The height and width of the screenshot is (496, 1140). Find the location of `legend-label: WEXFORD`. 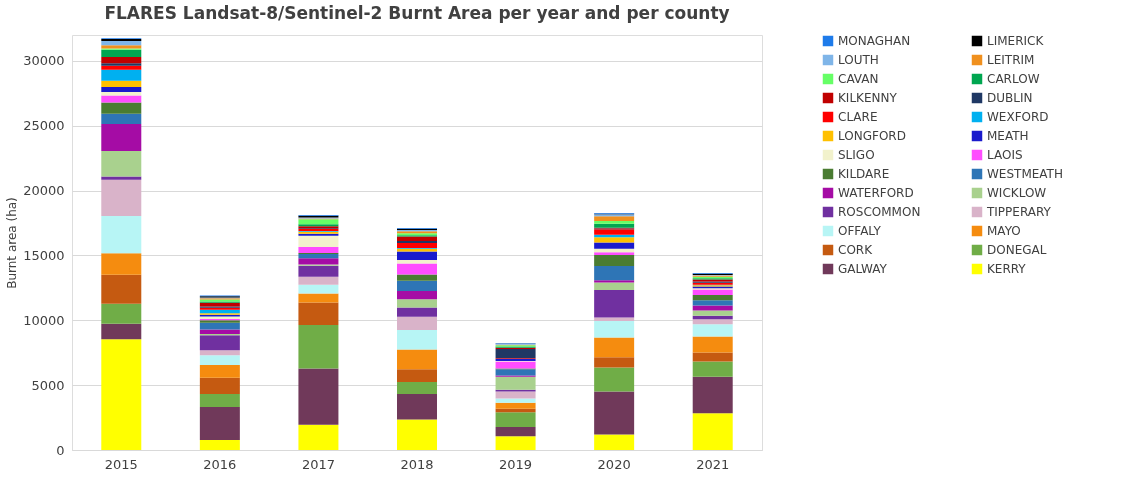

legend-label: WEXFORD is located at coordinates (1018, 117).